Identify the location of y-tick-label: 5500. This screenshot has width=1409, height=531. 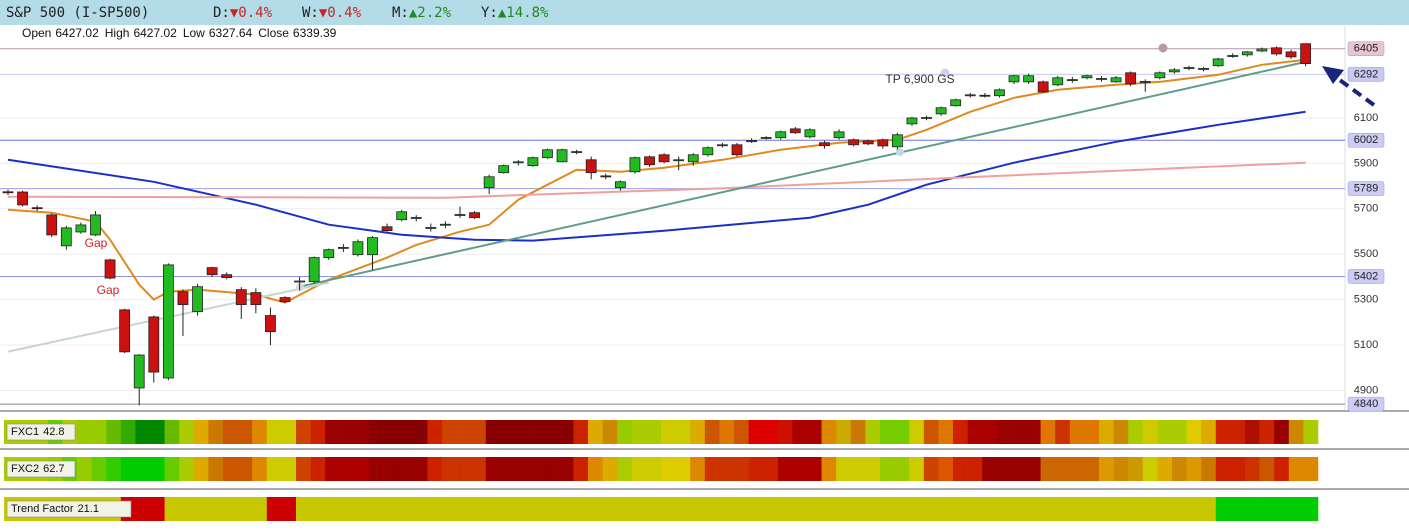
(1366, 254).